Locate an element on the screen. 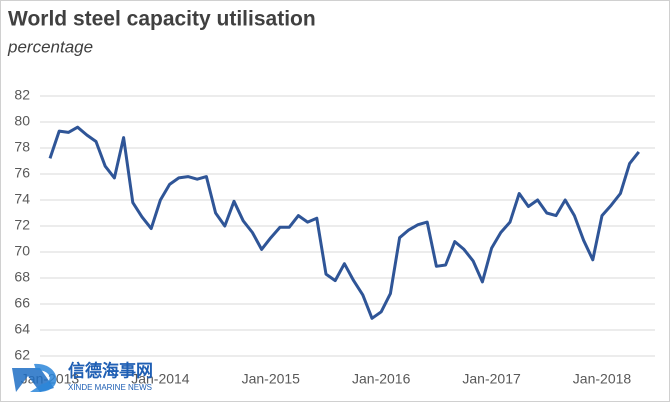 The image size is (670, 407). y-tick-label: 68 is located at coordinates (22, 277).